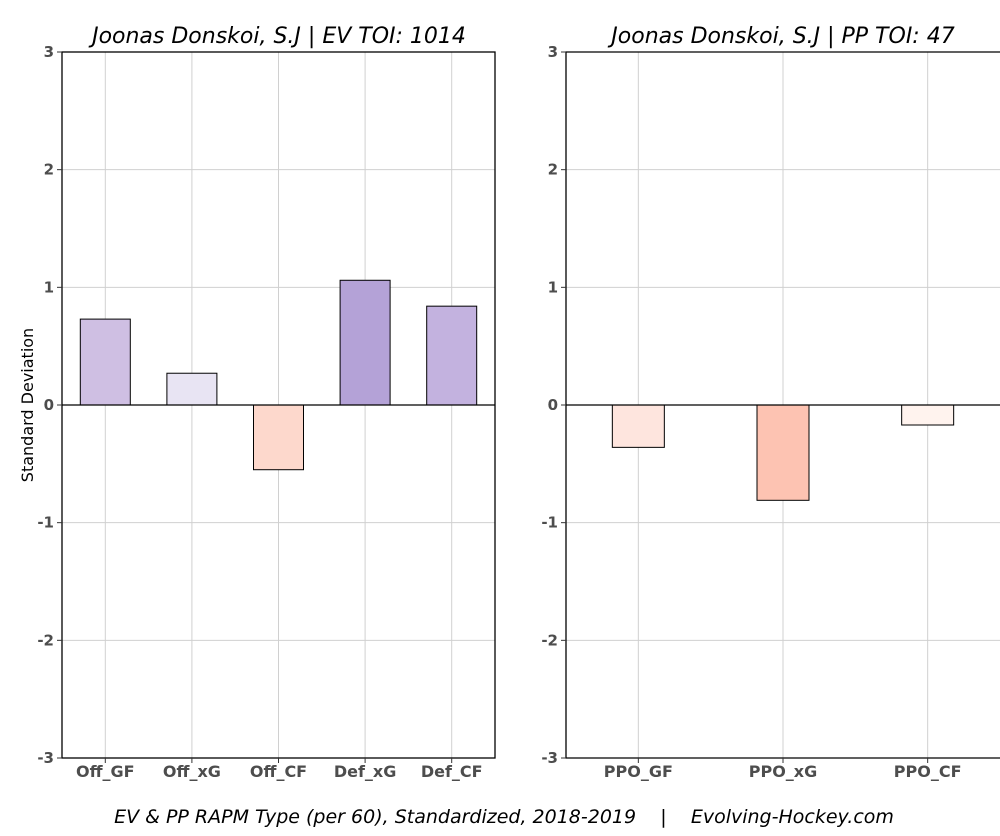 The width and height of the screenshot is (1000, 836). I want to click on category-label: PPO_CF, so click(928, 771).